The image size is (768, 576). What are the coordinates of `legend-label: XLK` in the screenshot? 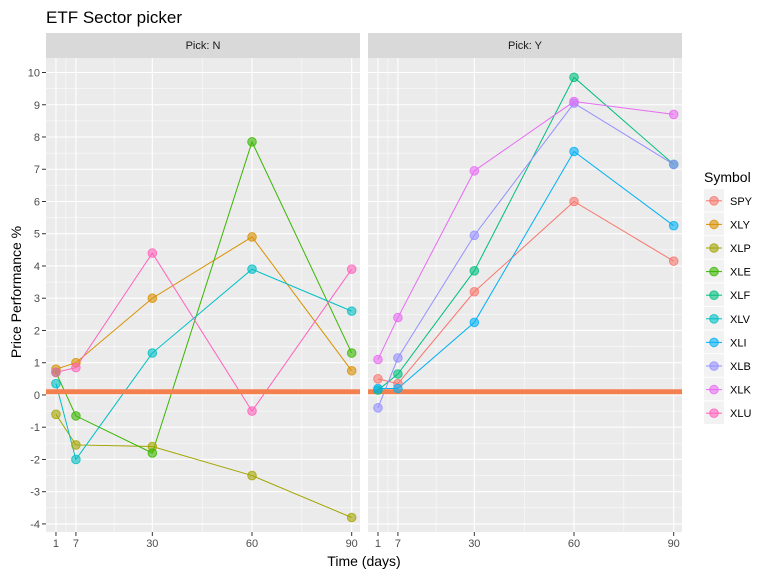 It's located at (740, 391).